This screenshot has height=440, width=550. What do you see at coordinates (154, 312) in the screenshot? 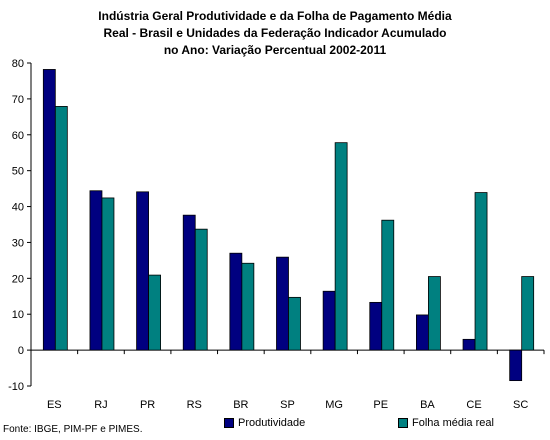
I see `bar-folha-pr` at bounding box center [154, 312].